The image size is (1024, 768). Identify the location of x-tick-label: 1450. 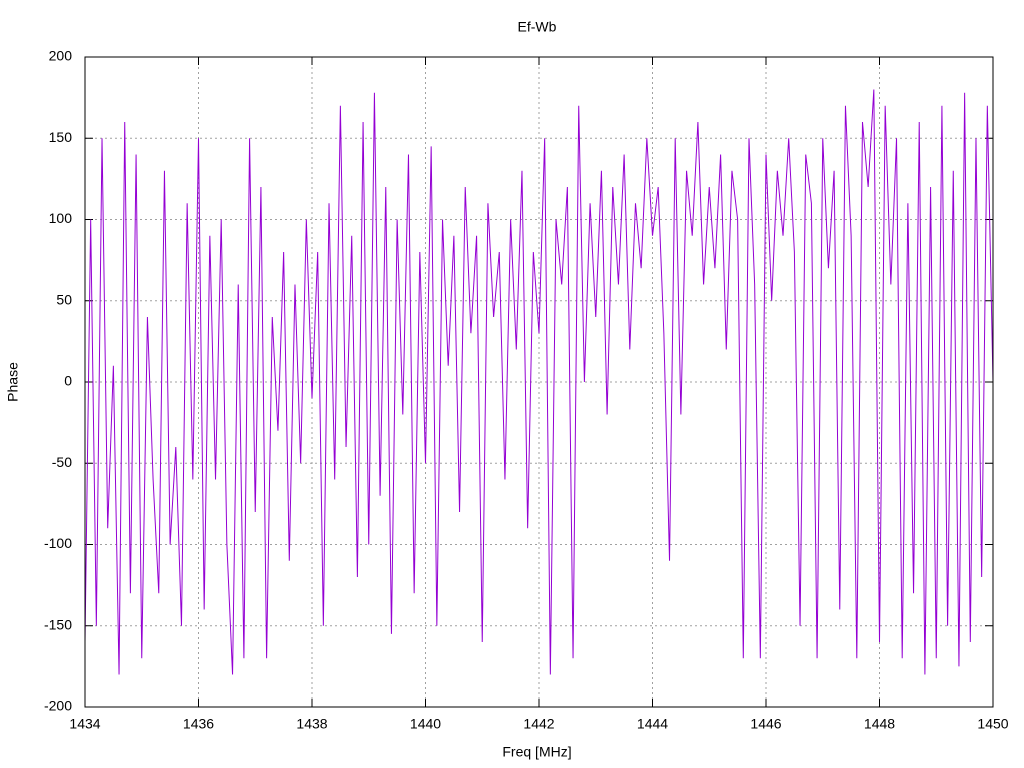
(992, 724).